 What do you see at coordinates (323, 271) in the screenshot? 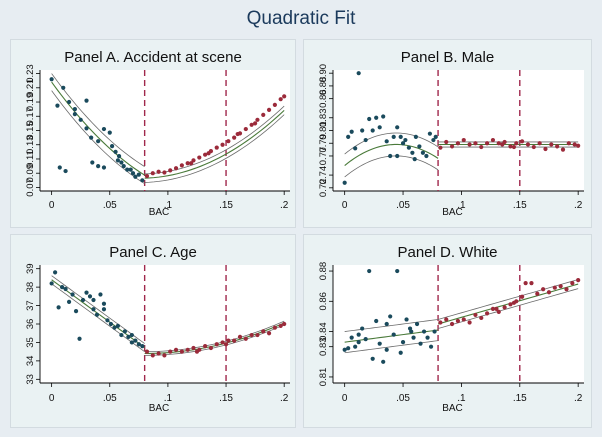
I see `y-tick-label: 0.88` at bounding box center [323, 271].